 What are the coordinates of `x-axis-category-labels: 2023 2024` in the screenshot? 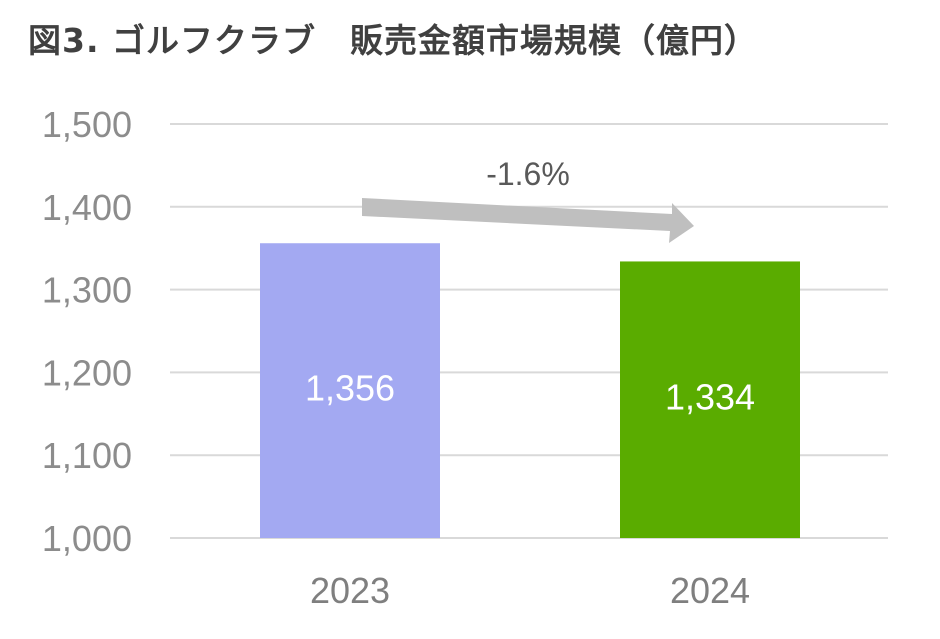 It's located at (530, 590).